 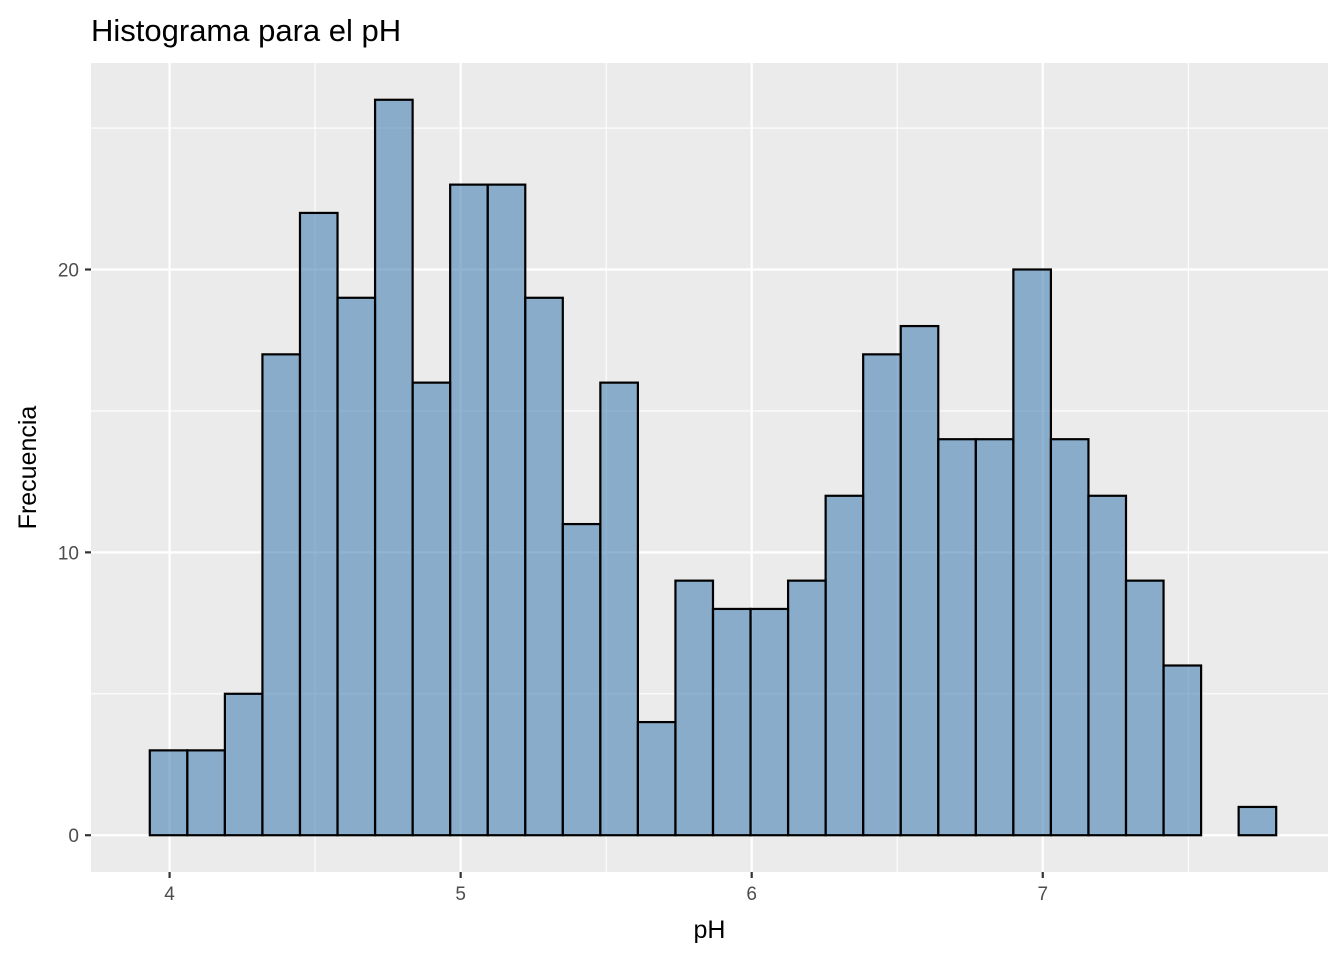 What do you see at coordinates (68, 553) in the screenshot?
I see `y-tick-label: 10` at bounding box center [68, 553].